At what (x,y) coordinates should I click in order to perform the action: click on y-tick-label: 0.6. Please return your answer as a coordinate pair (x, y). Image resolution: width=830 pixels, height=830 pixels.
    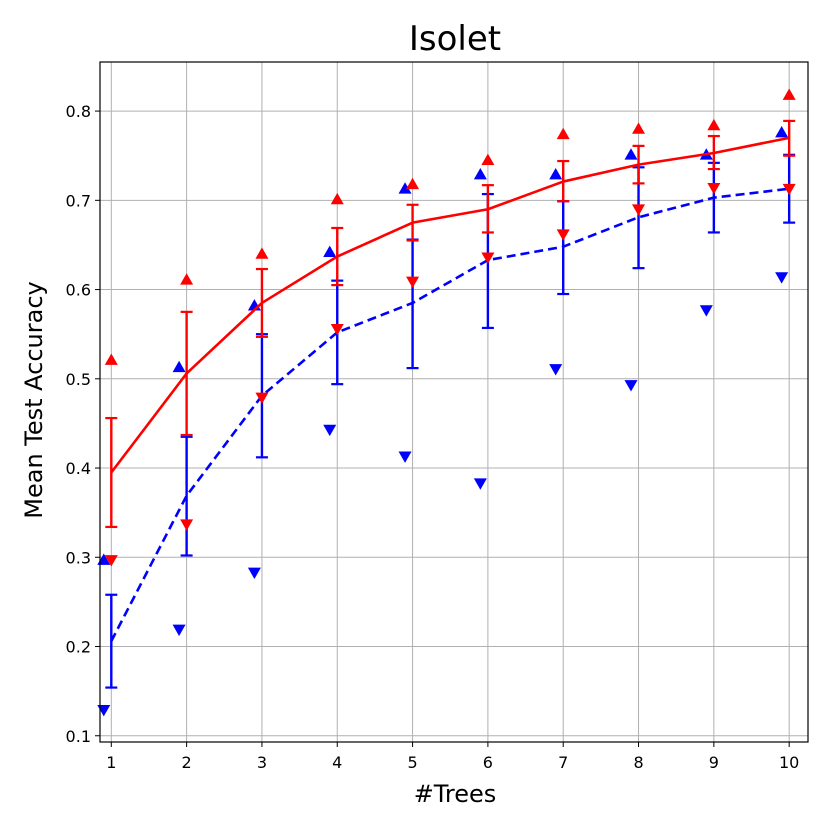
    Looking at the image, I should click on (78, 290).